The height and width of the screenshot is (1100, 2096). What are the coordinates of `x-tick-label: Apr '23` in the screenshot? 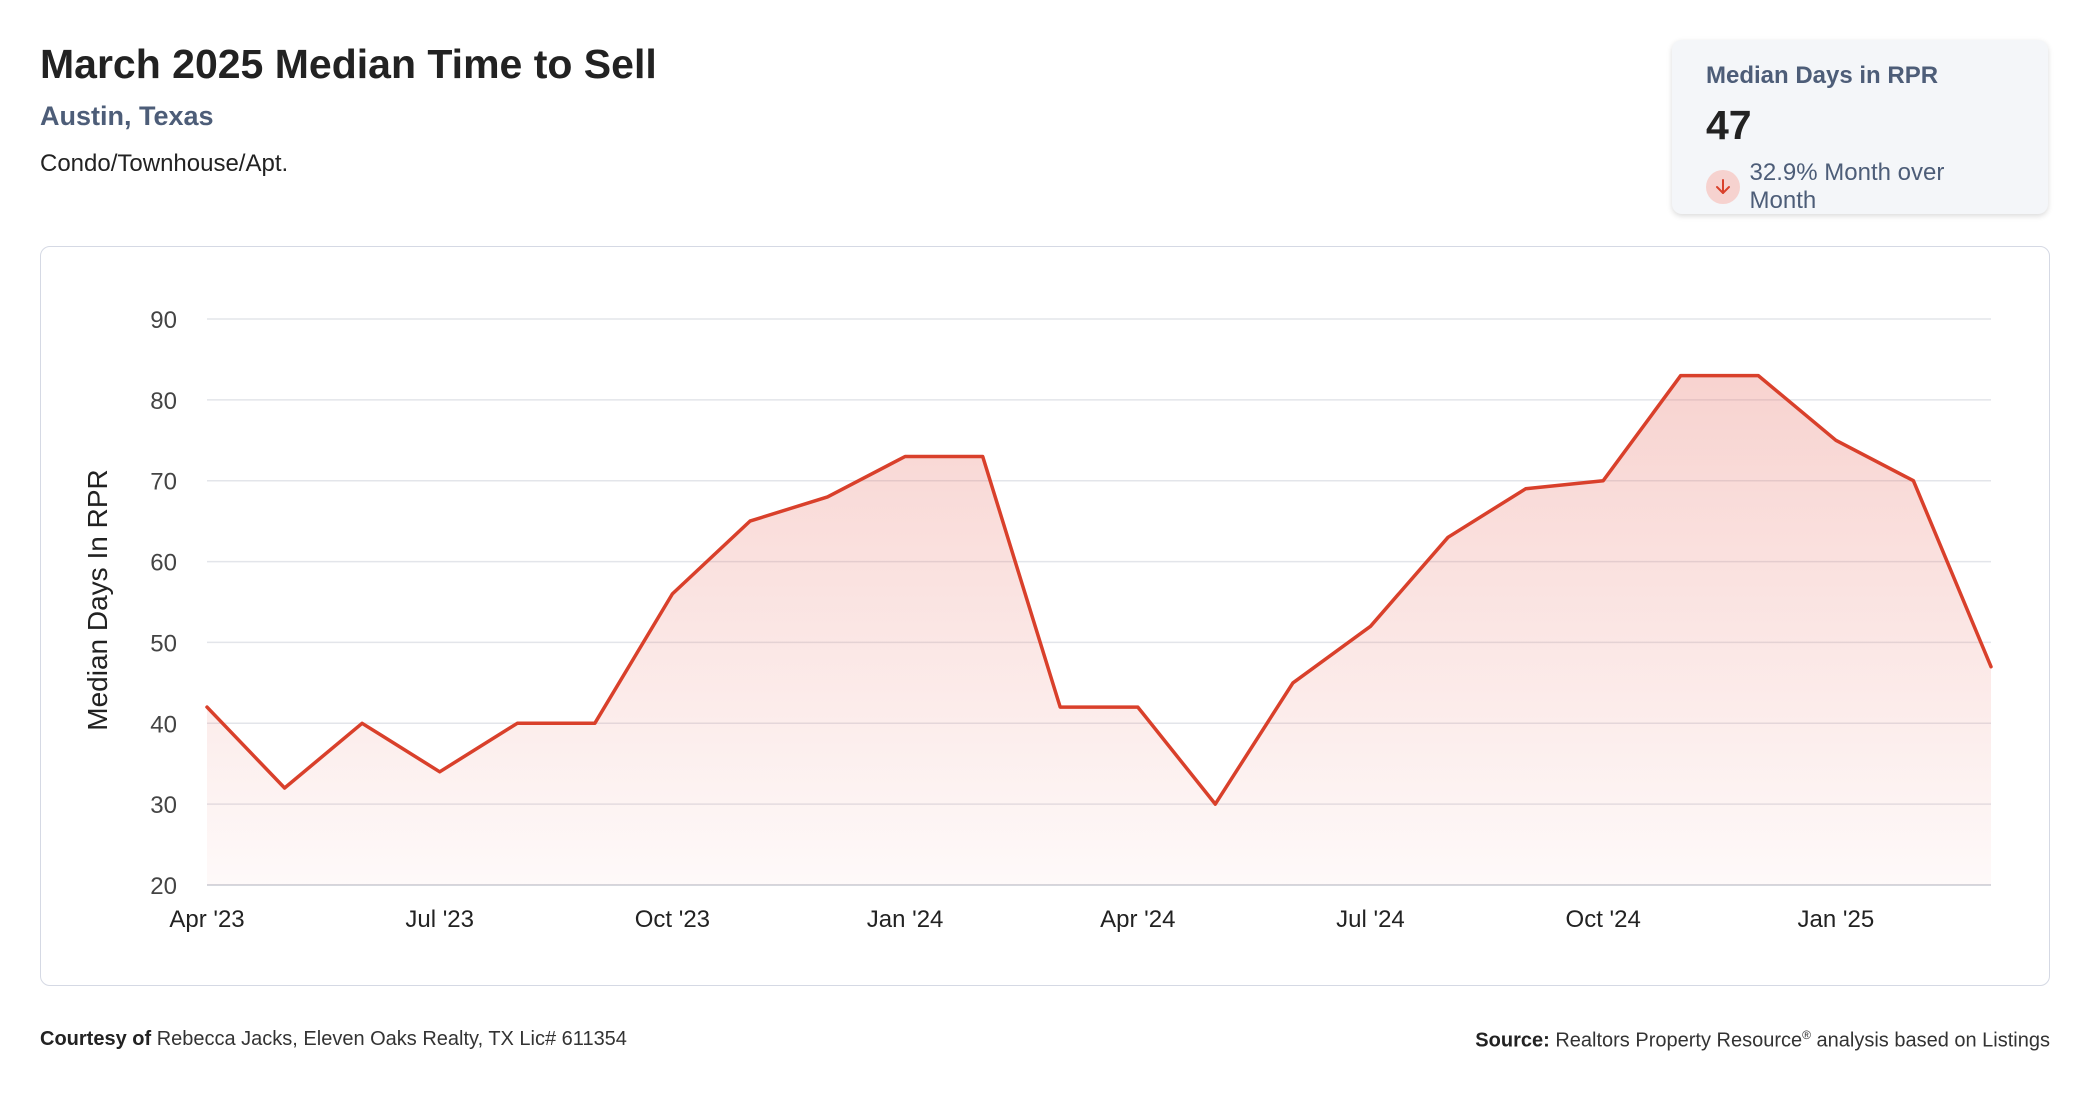 It's located at (206, 919).